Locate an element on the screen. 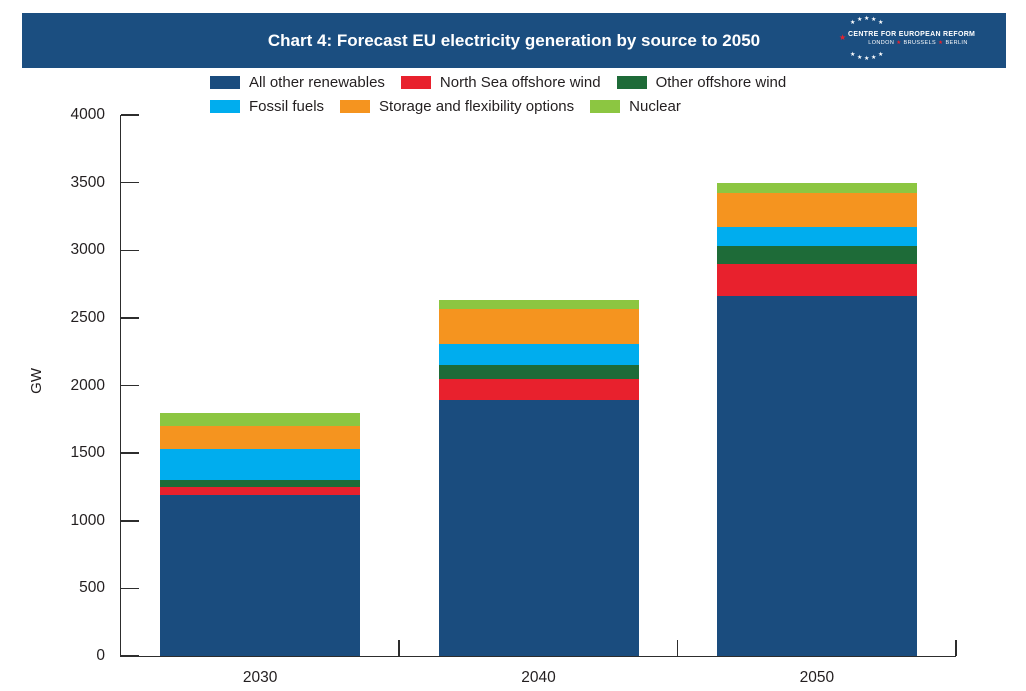 The width and height of the screenshot is (1026, 691). bar-2040 is located at coordinates (538, 478).